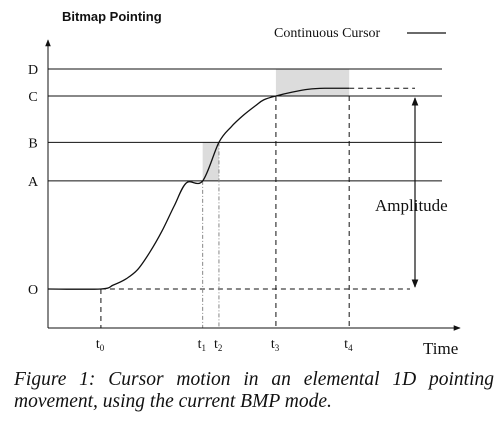 Image resolution: width=501 pixels, height=421 pixels. What do you see at coordinates (224, 345) in the screenshot?
I see `x-tick-labels: t0 t1 t2 t3 t4` at bounding box center [224, 345].